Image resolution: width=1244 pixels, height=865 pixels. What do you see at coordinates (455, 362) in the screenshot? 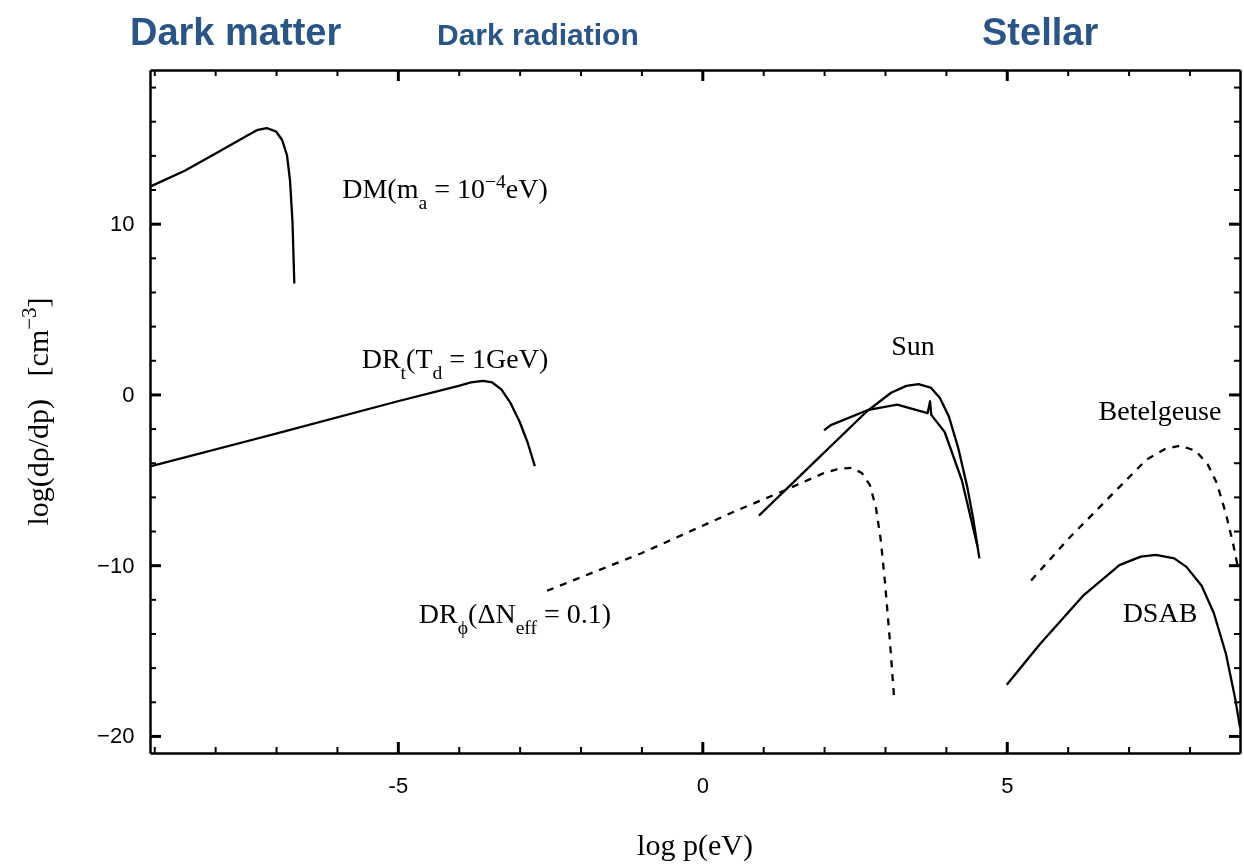
I see `series-label: DR$_{t}$(T$_{d}$ = 1GeV)` at bounding box center [455, 362].